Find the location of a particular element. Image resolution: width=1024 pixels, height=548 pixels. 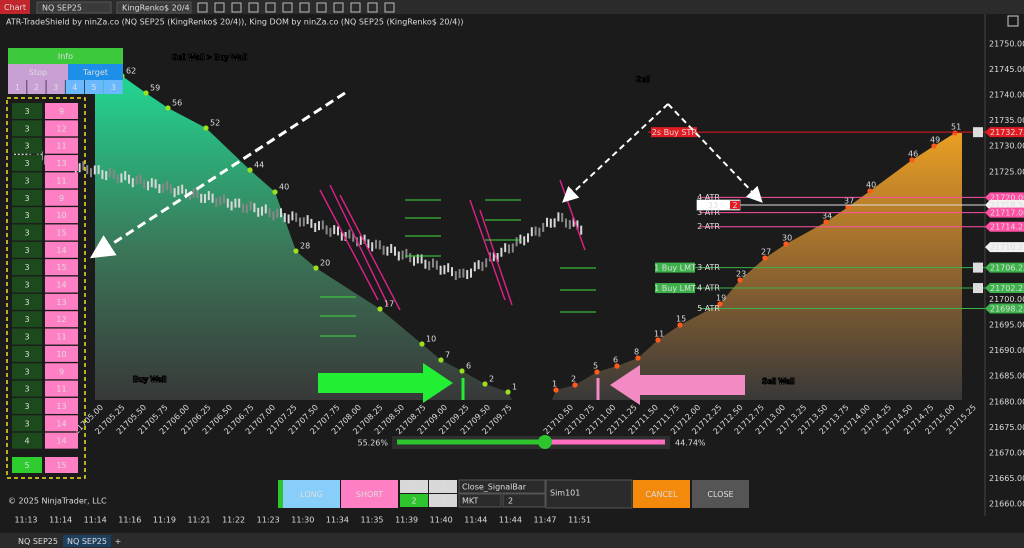

chart-tab-label: Chart is located at coordinates (15, 7).